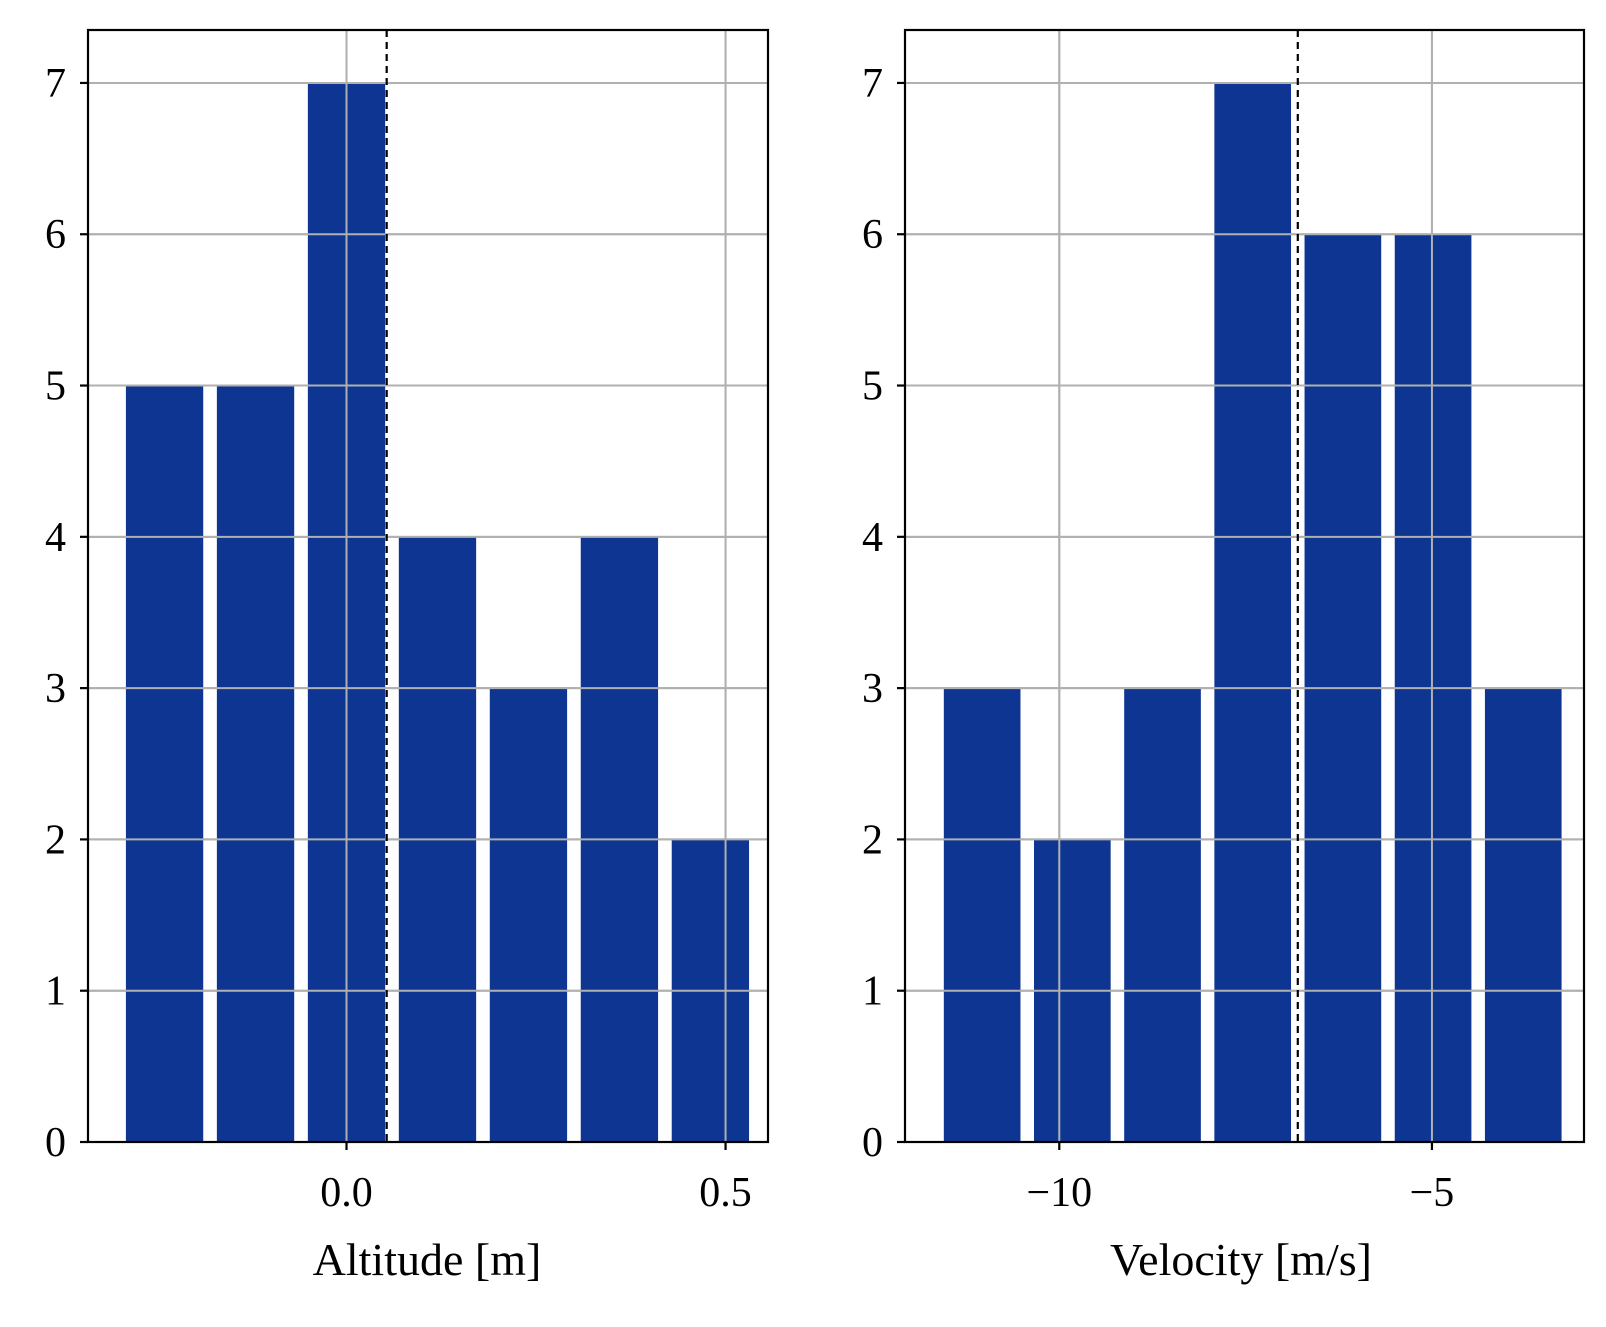 Image resolution: width=1606 pixels, height=1327 pixels. What do you see at coordinates (1059, 1193) in the screenshot?
I see `x-tick-label: −10` at bounding box center [1059, 1193].